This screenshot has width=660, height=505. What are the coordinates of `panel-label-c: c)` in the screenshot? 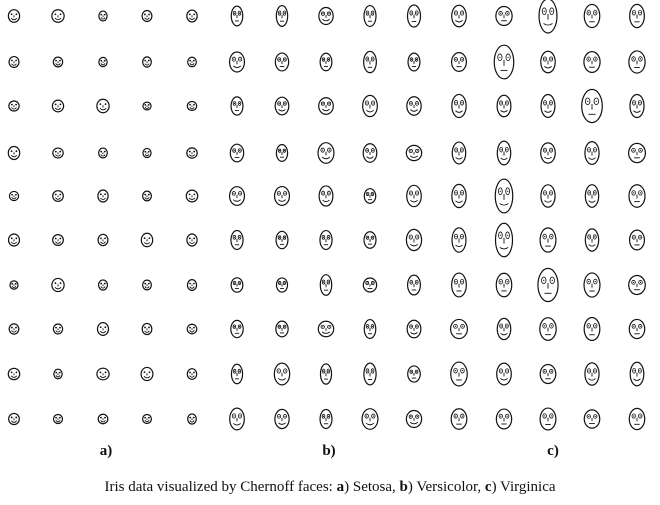 It's located at (553, 451).